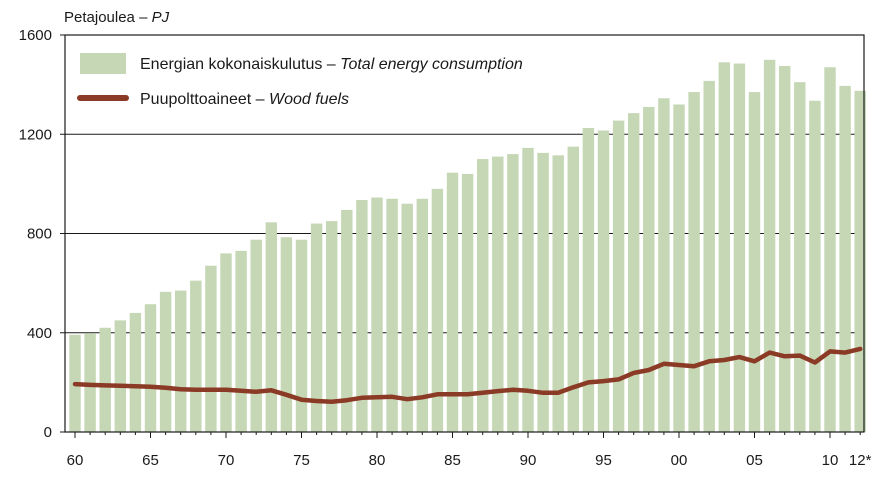  I want to click on line-series-wood-fuels, so click(467, 375).